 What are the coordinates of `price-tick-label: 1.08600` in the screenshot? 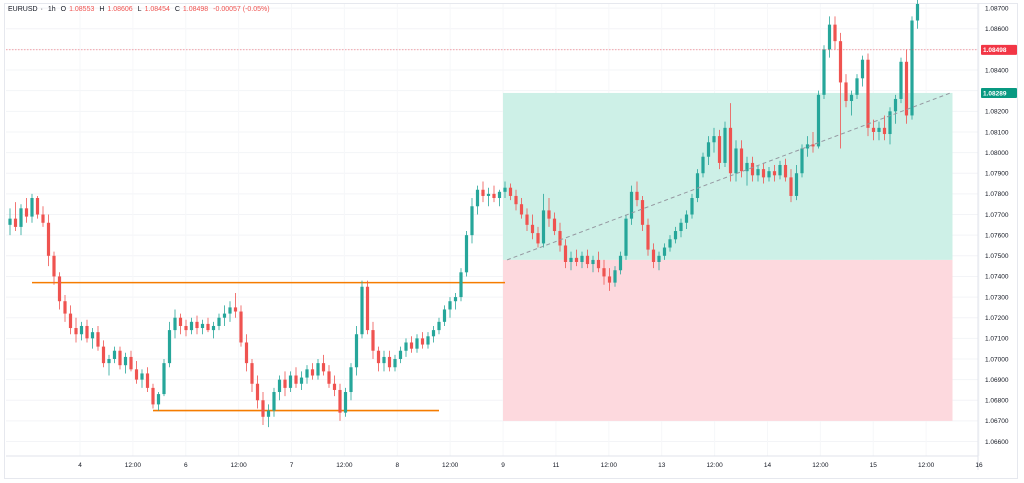 It's located at (997, 29).